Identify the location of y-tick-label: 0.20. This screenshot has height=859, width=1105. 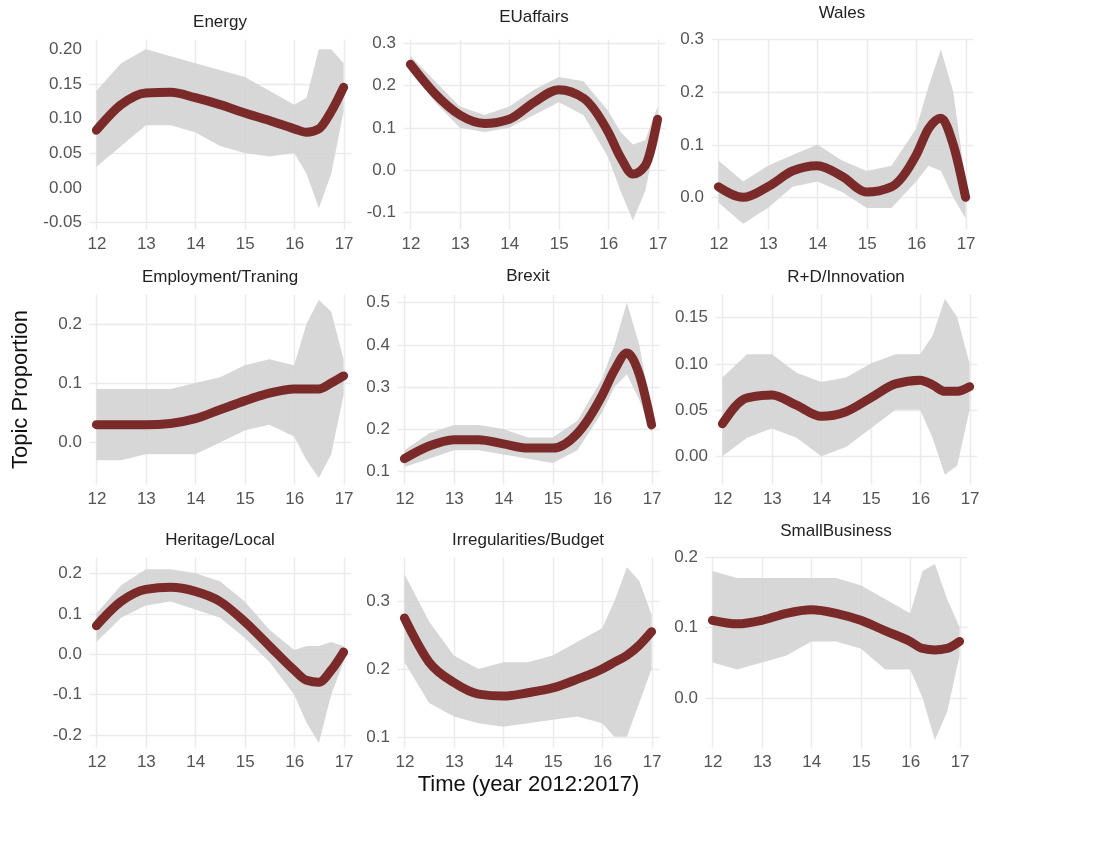
(65, 49).